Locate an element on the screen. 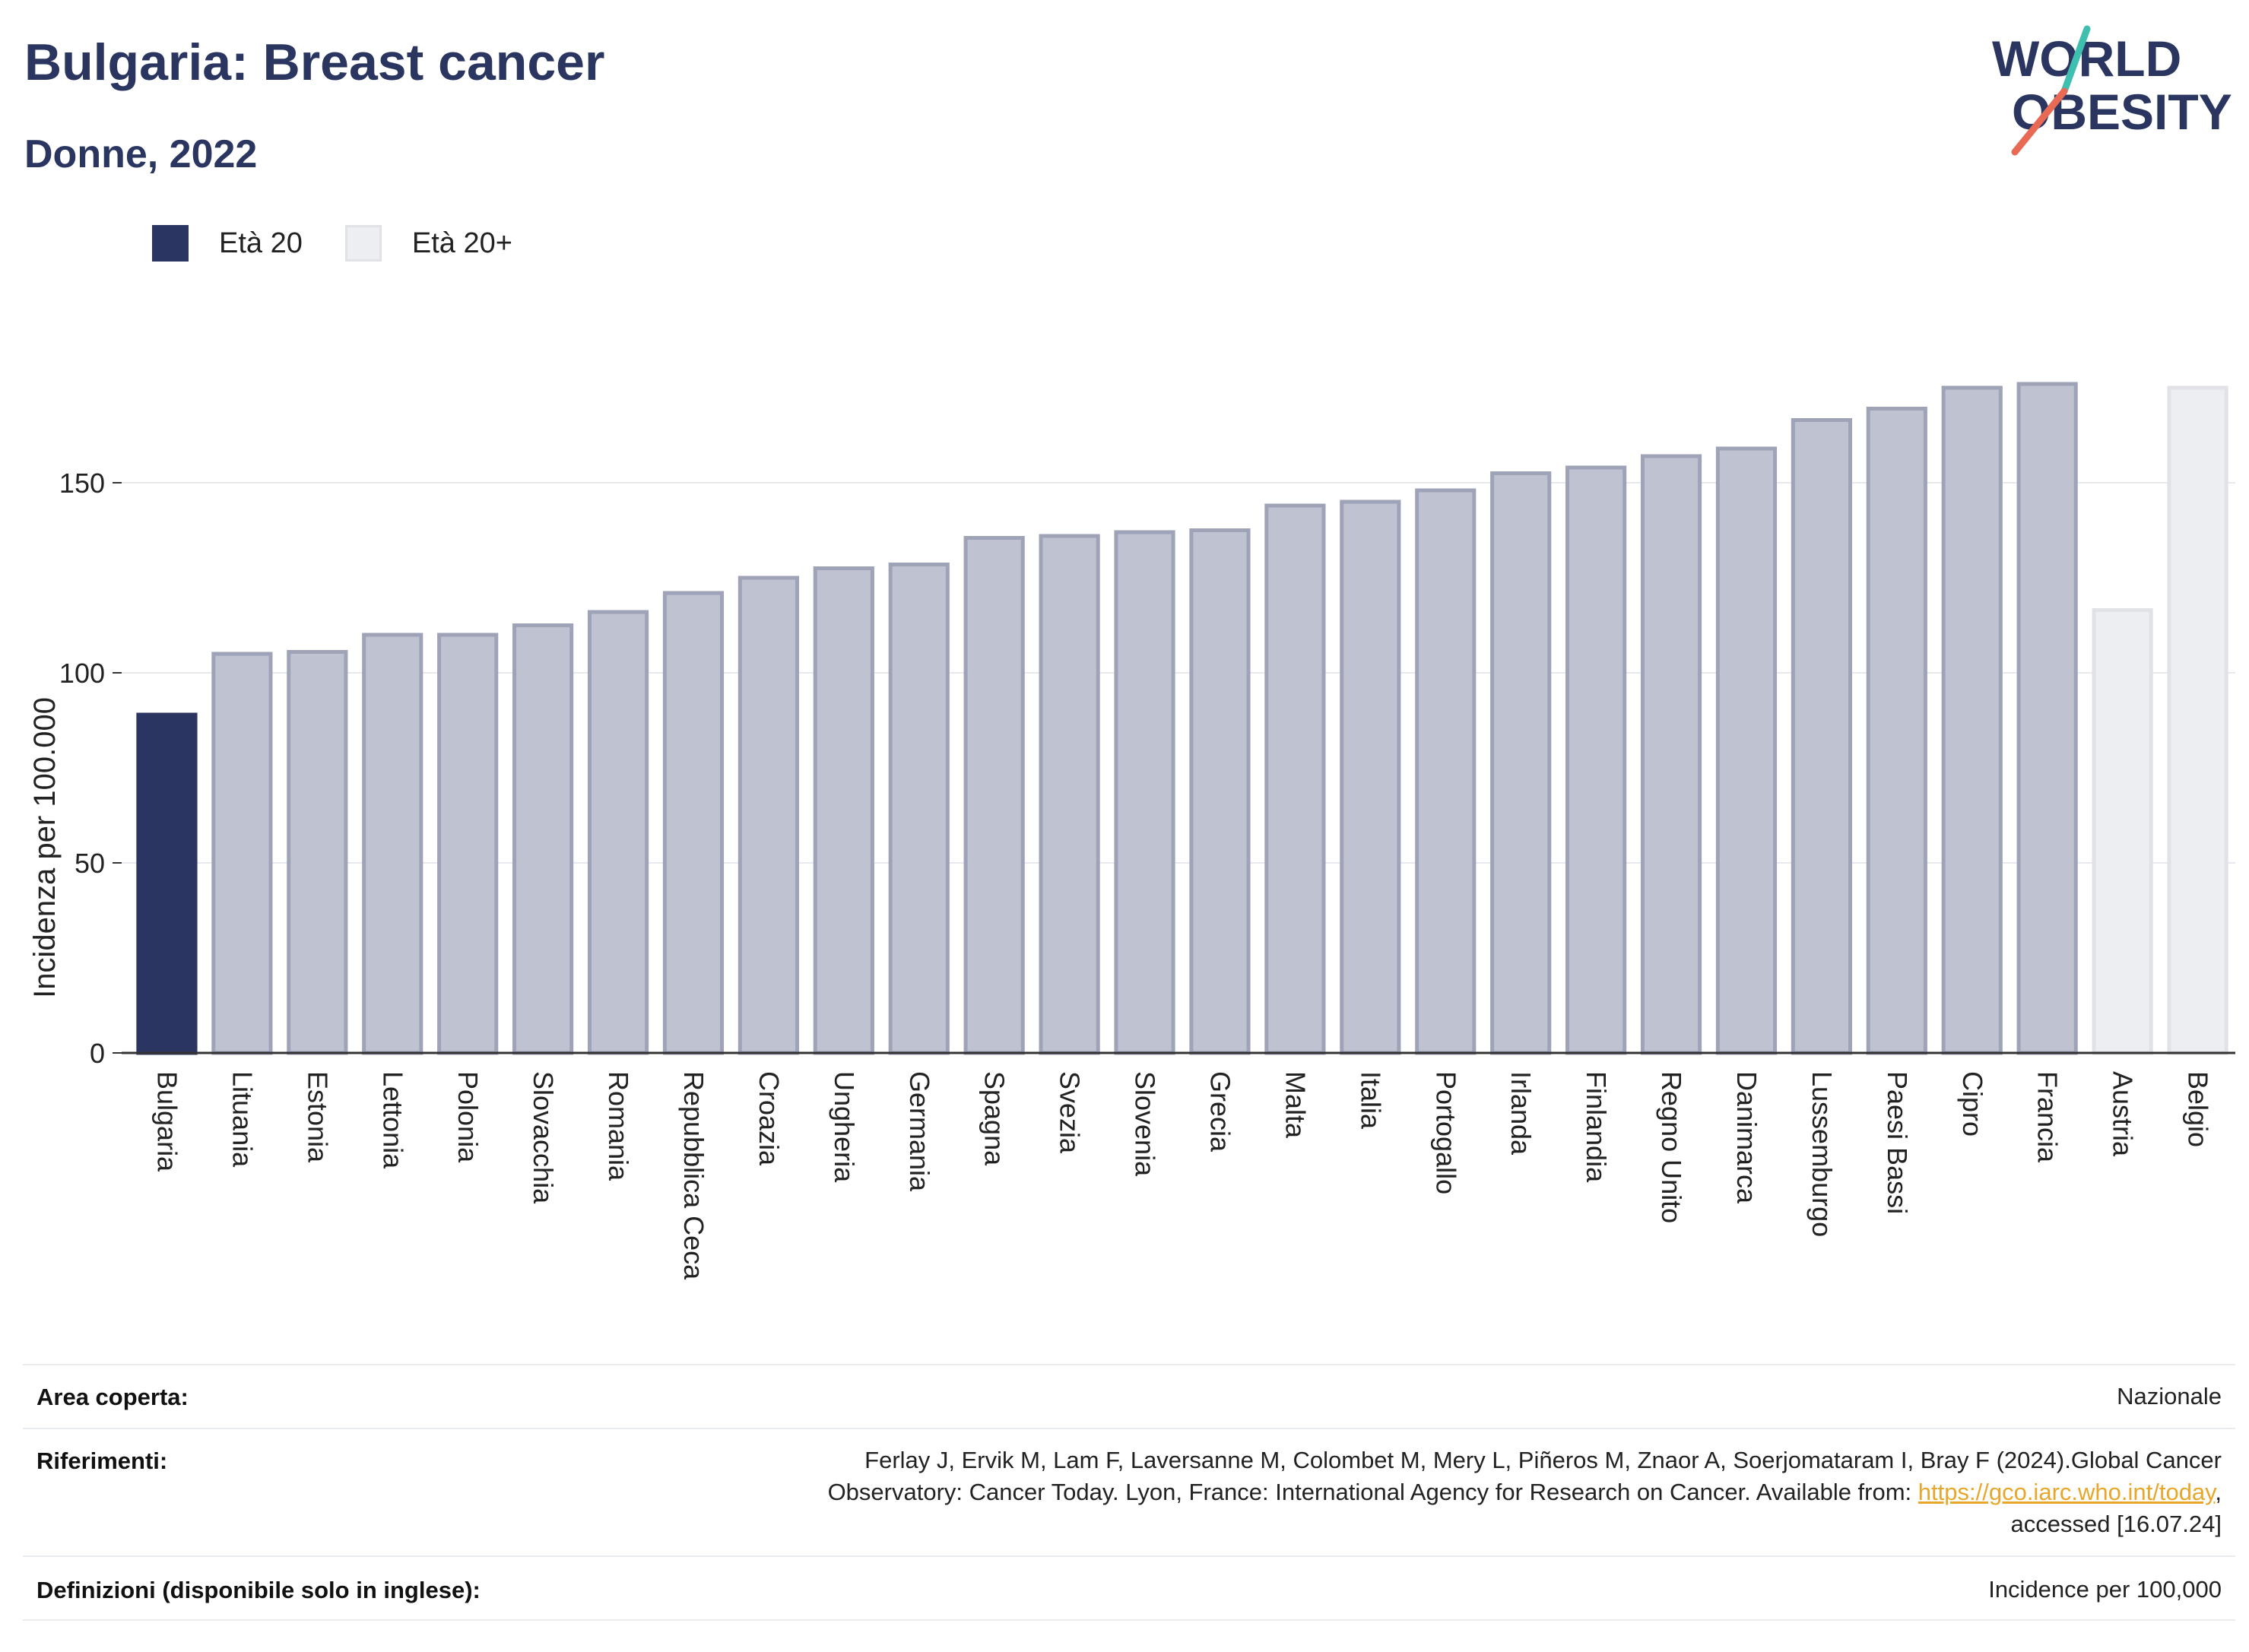 This screenshot has width=2249, height=1652. references-label: Riferimenti: is located at coordinates (102, 1460).